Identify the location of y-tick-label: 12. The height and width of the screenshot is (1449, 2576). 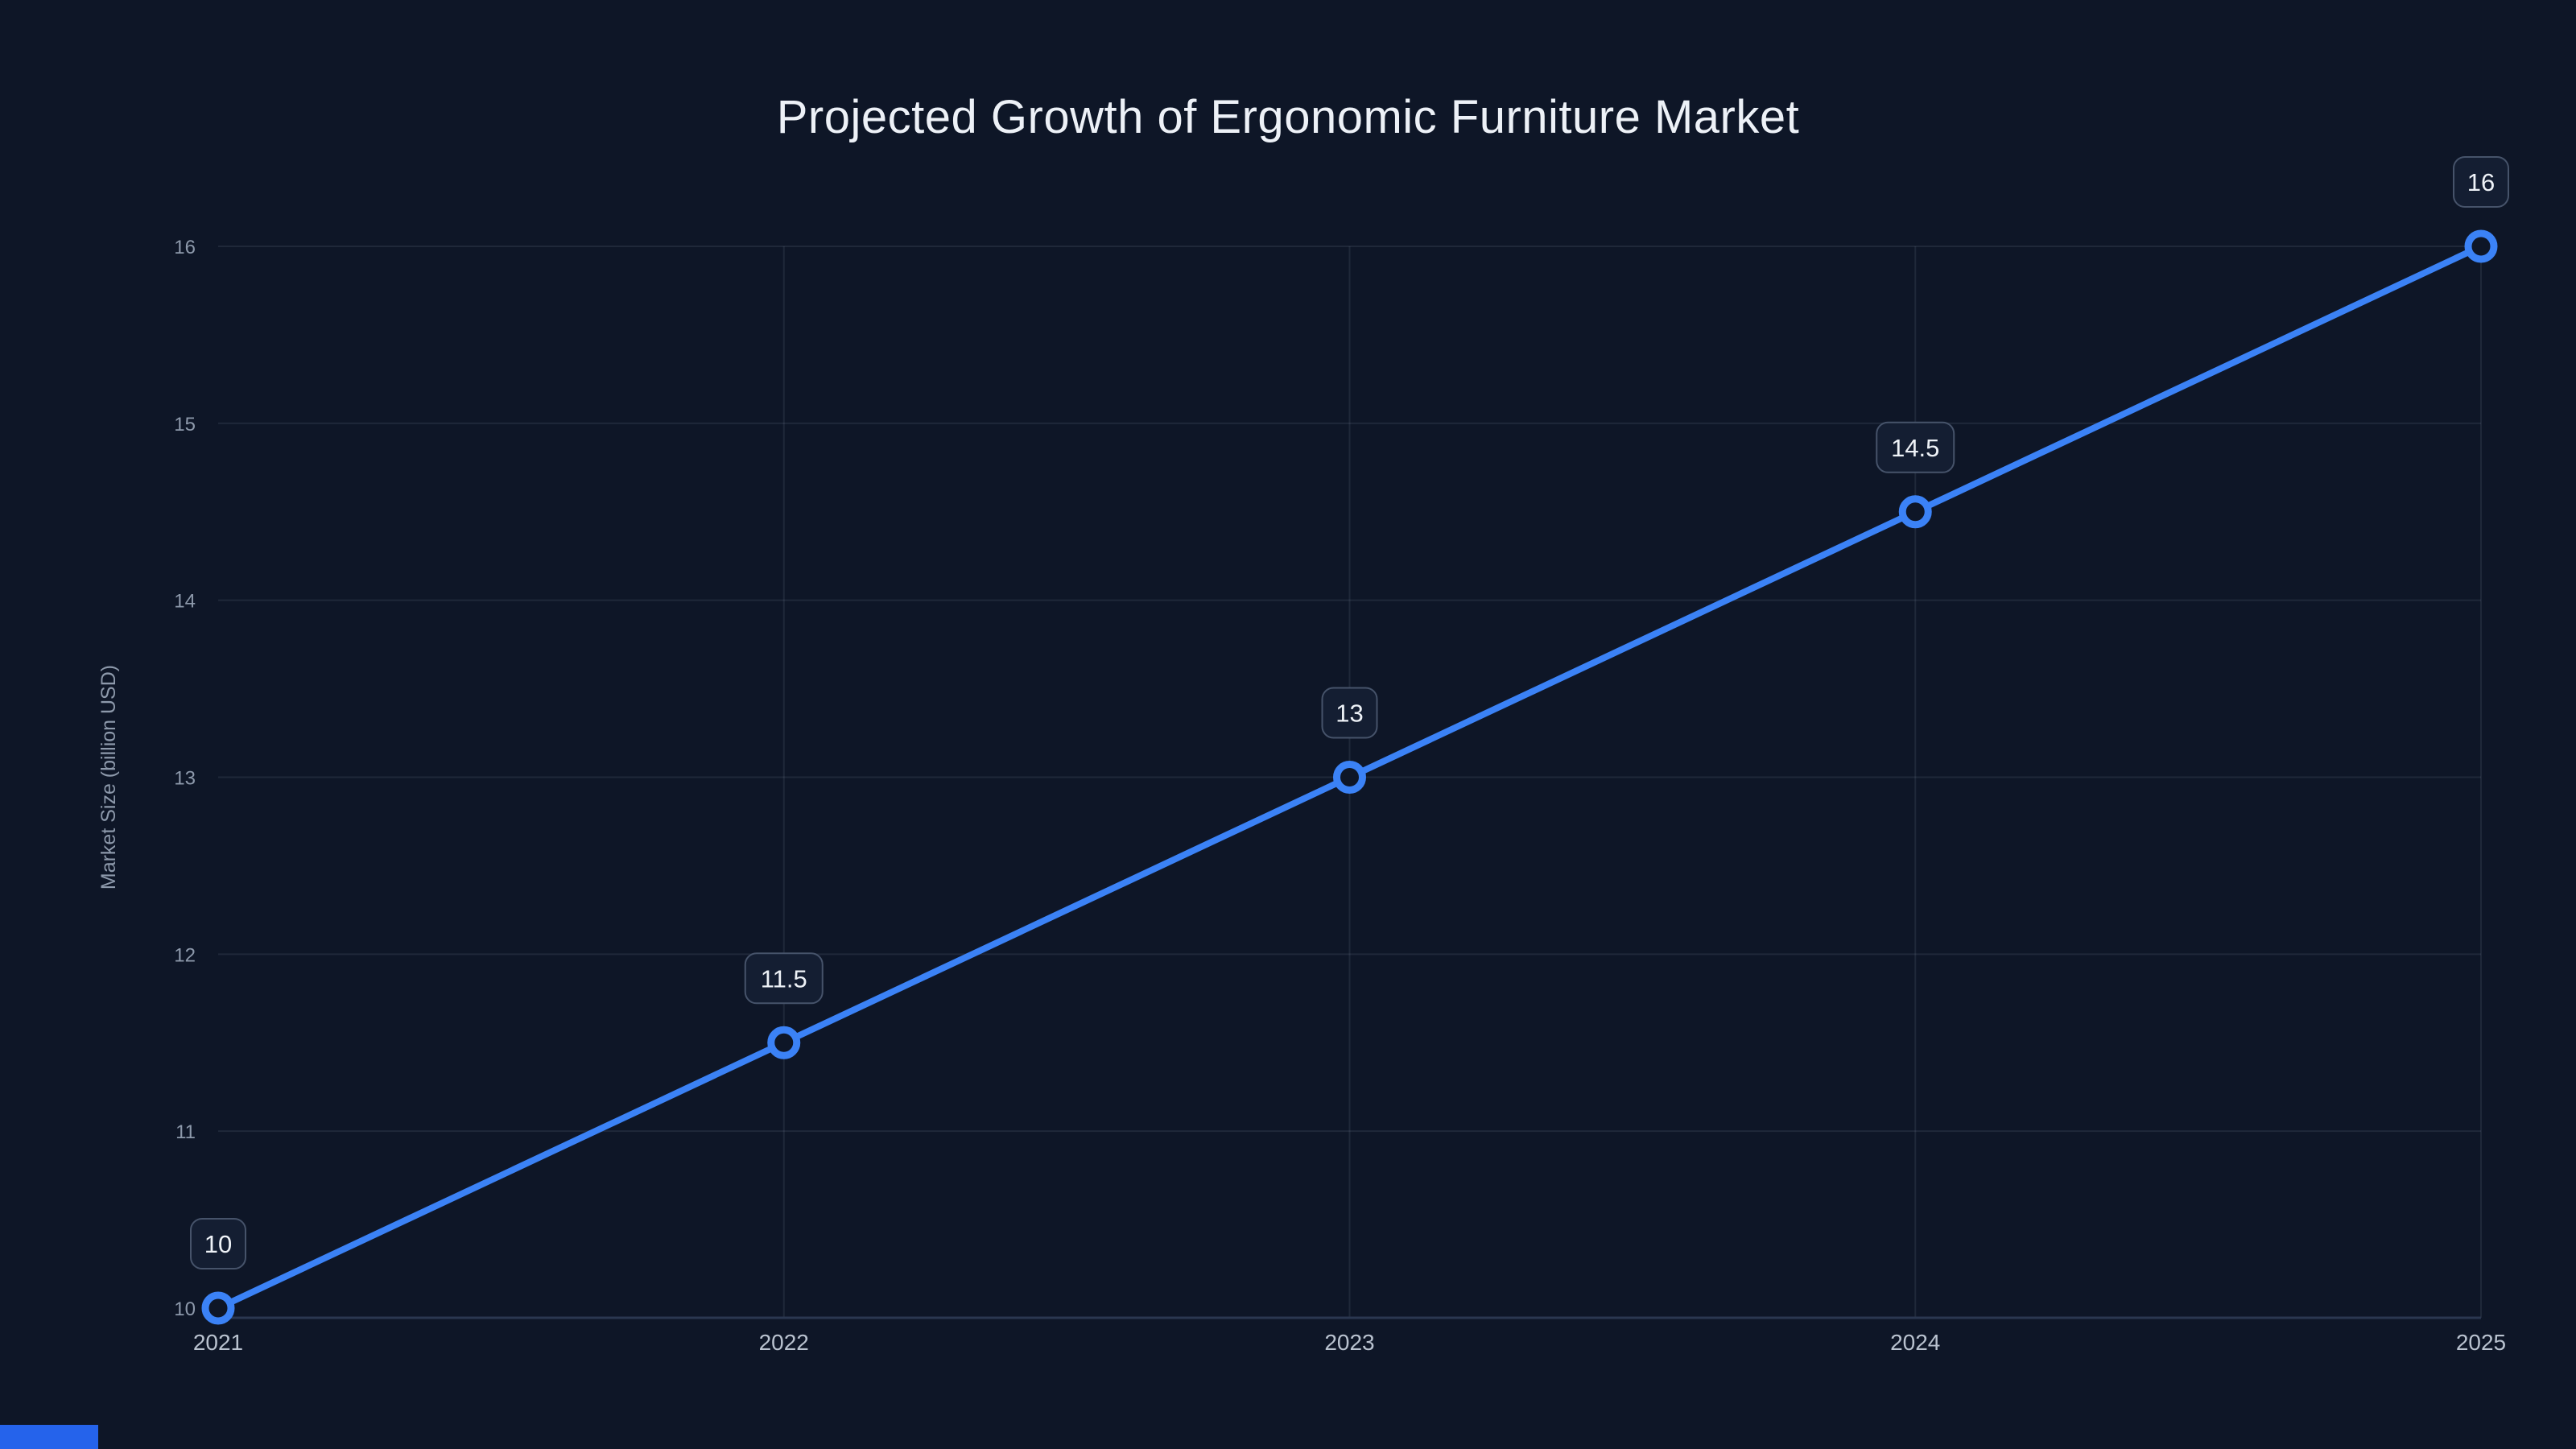
(185, 955).